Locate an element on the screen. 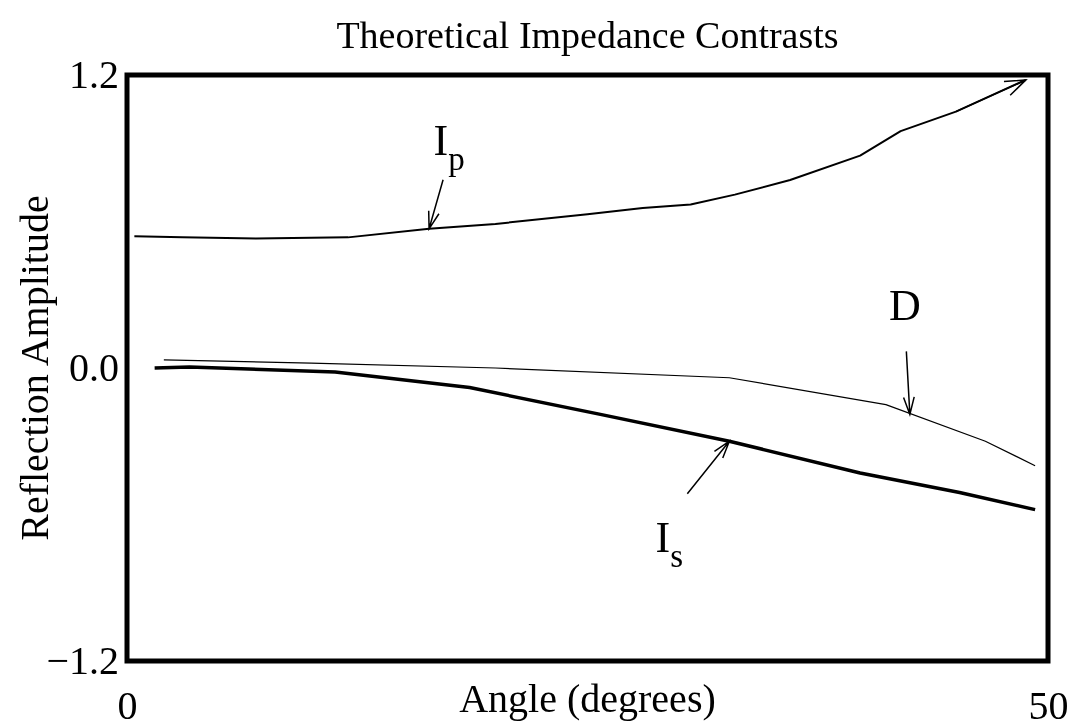  y-tick-label: 0.0 is located at coordinates (94, 368).